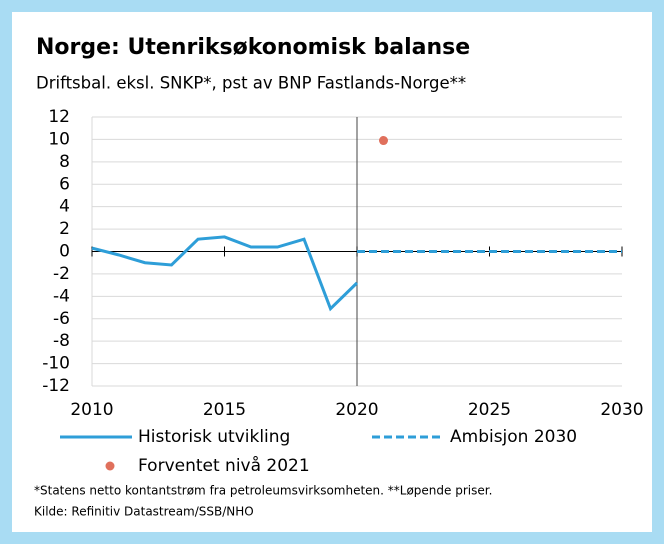  I want to click on legend-label: Historisk utvikling, so click(214, 437).